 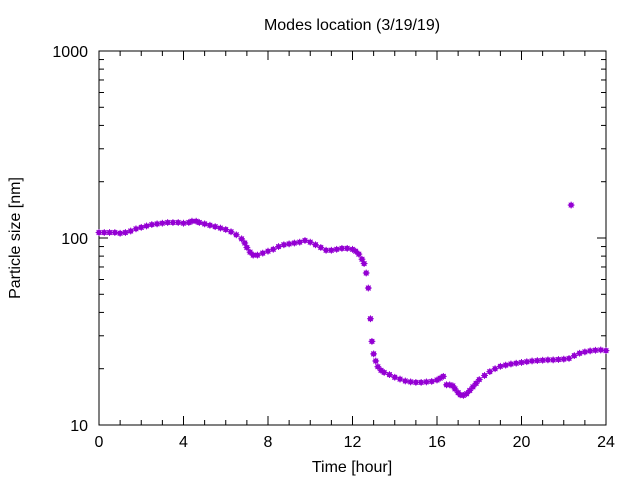 I want to click on y-tick-label: 10, so click(x=79, y=426).